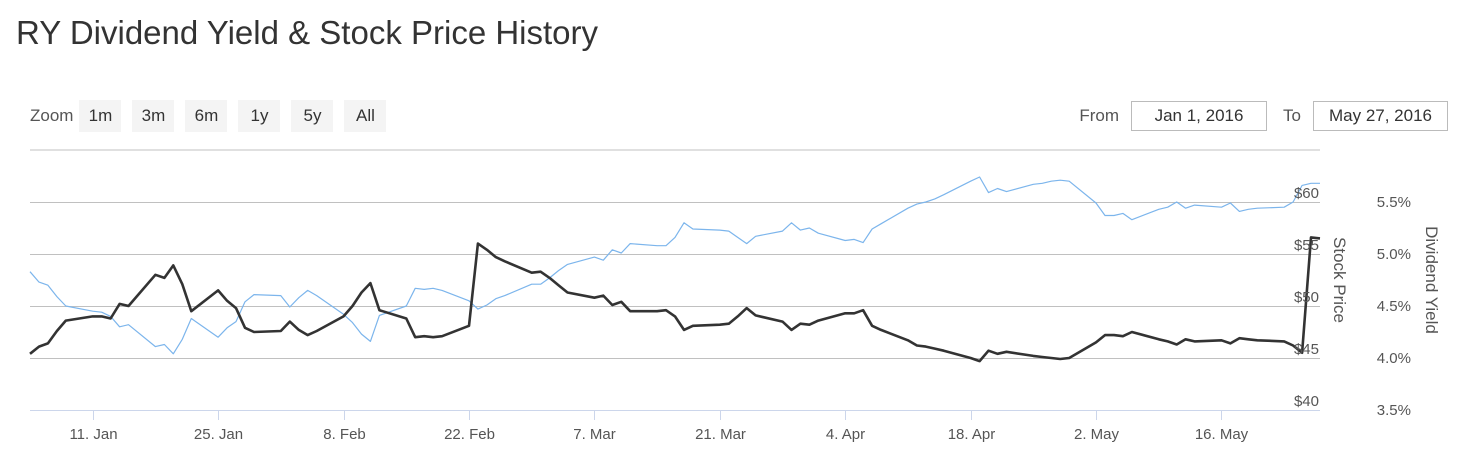  What do you see at coordinates (1292, 115) in the screenshot?
I see `to-label: To` at bounding box center [1292, 115].